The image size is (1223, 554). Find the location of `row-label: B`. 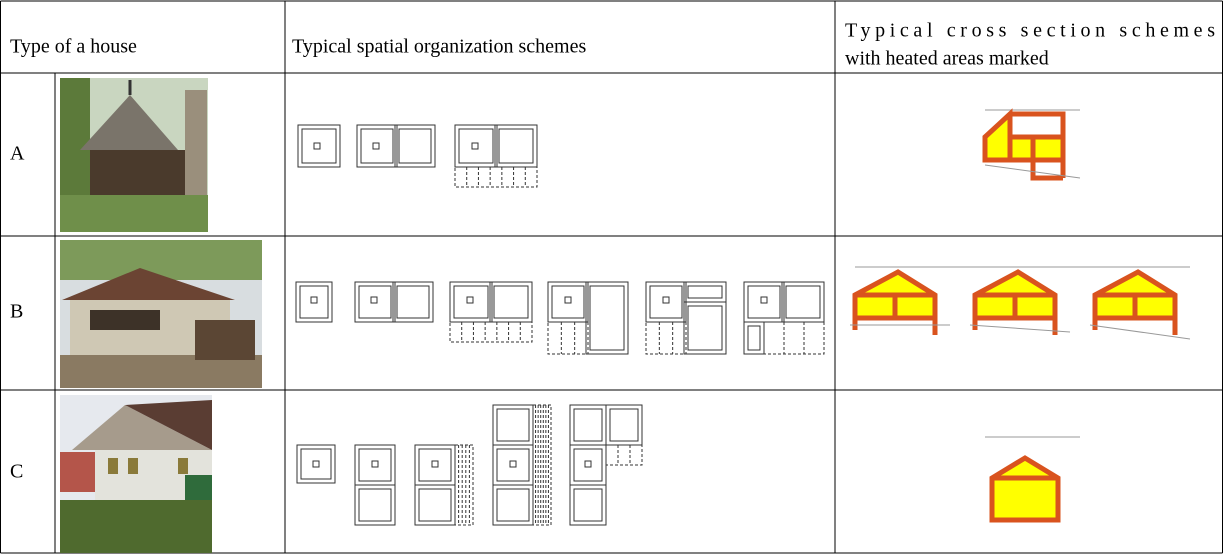

row-label: B is located at coordinates (16, 312).